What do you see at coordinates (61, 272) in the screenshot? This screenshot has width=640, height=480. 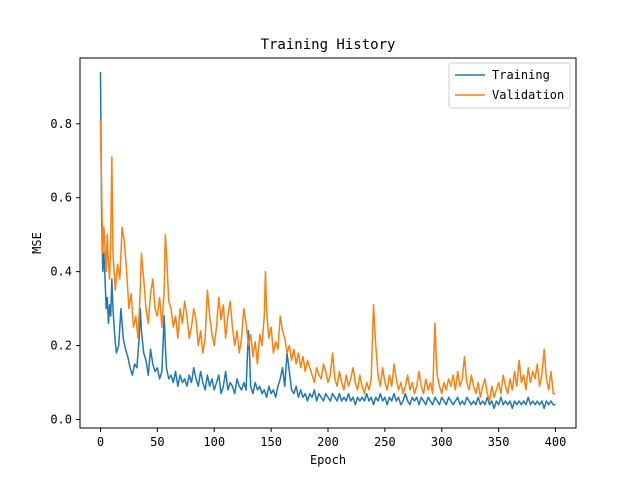 I see `y-tick-label: 0.4` at bounding box center [61, 272].